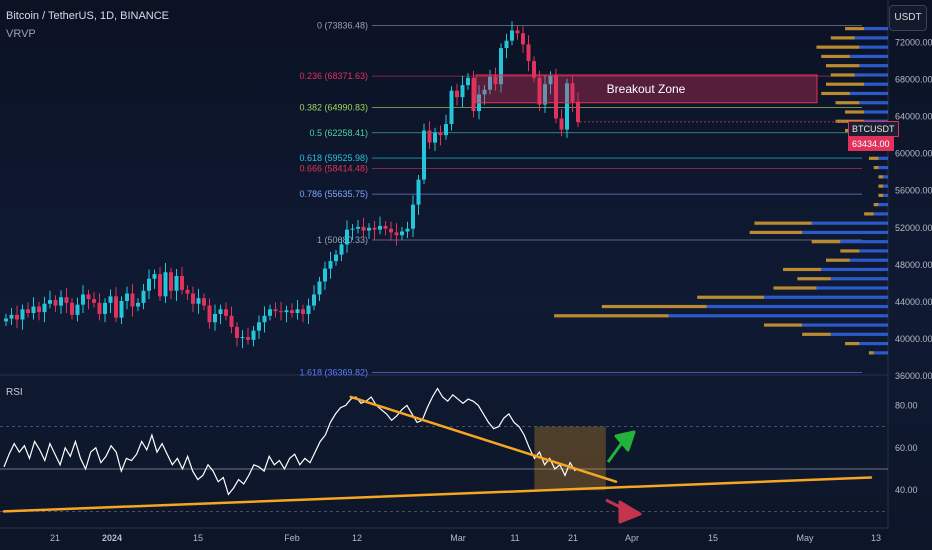  What do you see at coordinates (333, 76) in the screenshot?
I see `fib-level-label: 0.236 (68371.63)` at bounding box center [333, 76].